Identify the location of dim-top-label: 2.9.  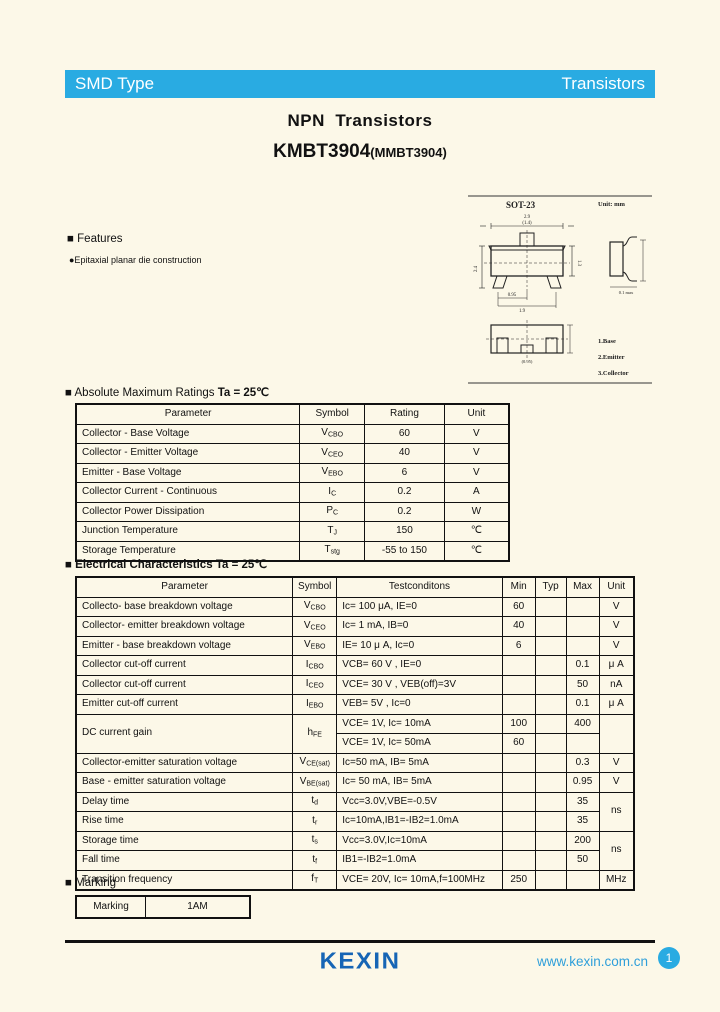
(527, 217).